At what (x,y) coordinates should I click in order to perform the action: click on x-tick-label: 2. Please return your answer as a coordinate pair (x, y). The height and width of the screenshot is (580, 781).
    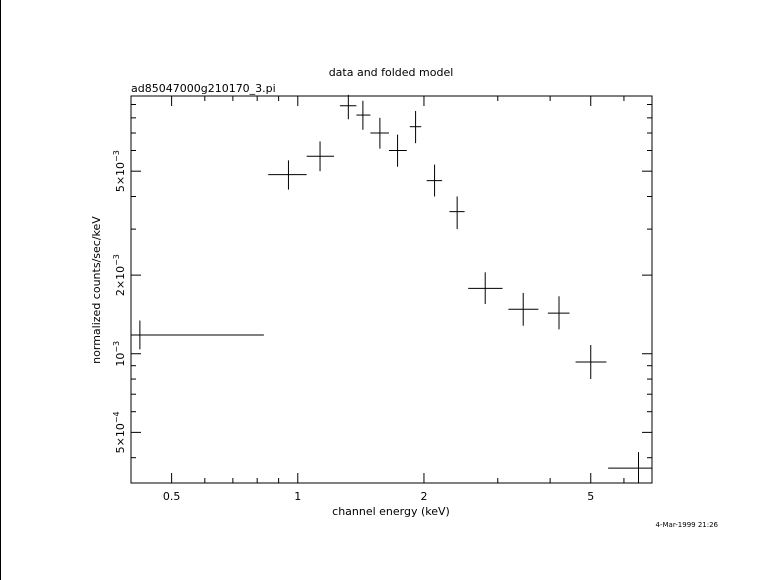
    Looking at the image, I should click on (423, 496).